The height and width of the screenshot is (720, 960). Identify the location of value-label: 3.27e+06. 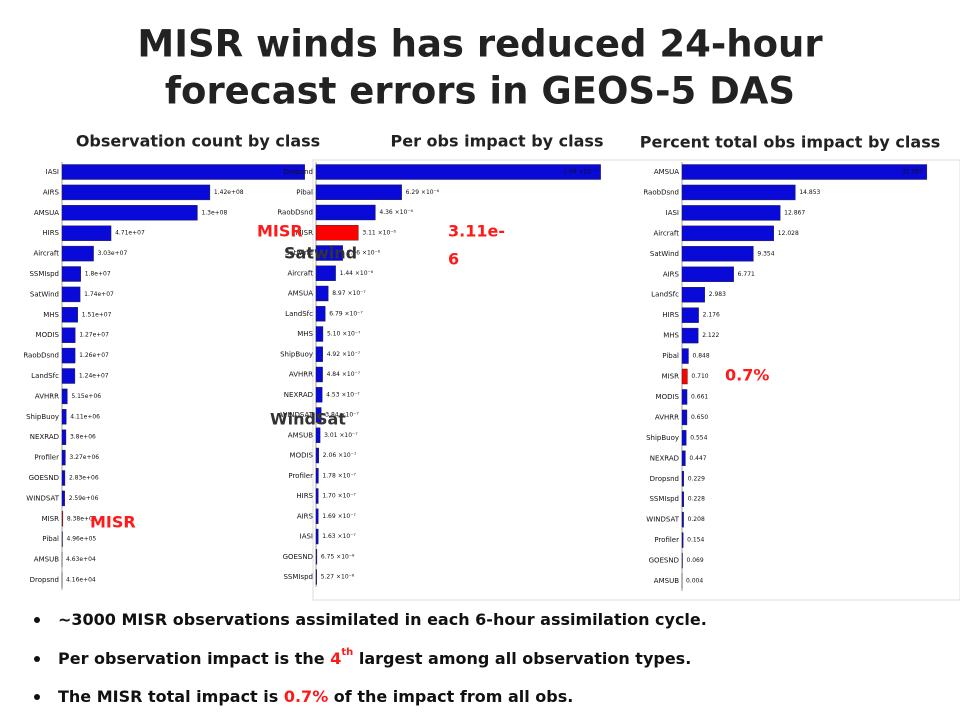
(84, 457).